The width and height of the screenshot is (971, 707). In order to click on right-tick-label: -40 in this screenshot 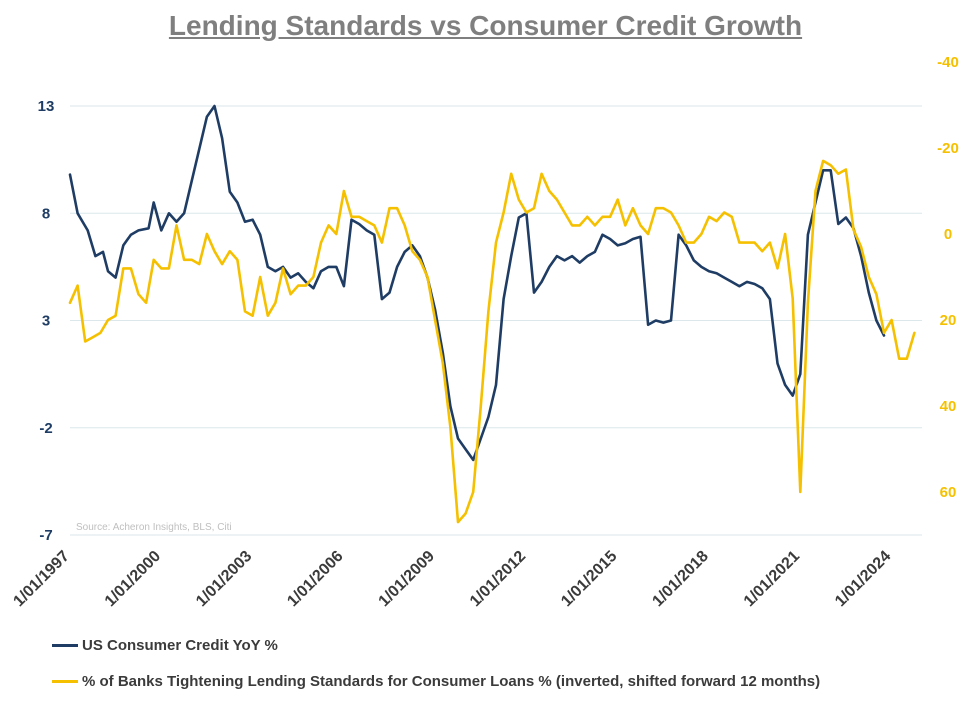, I will do `click(948, 62)`.